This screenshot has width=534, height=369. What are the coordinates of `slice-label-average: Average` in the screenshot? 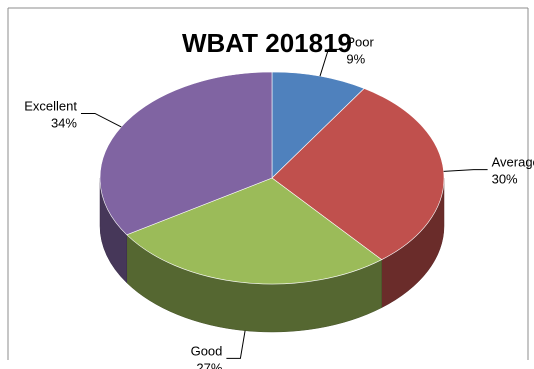 It's located at (513, 162).